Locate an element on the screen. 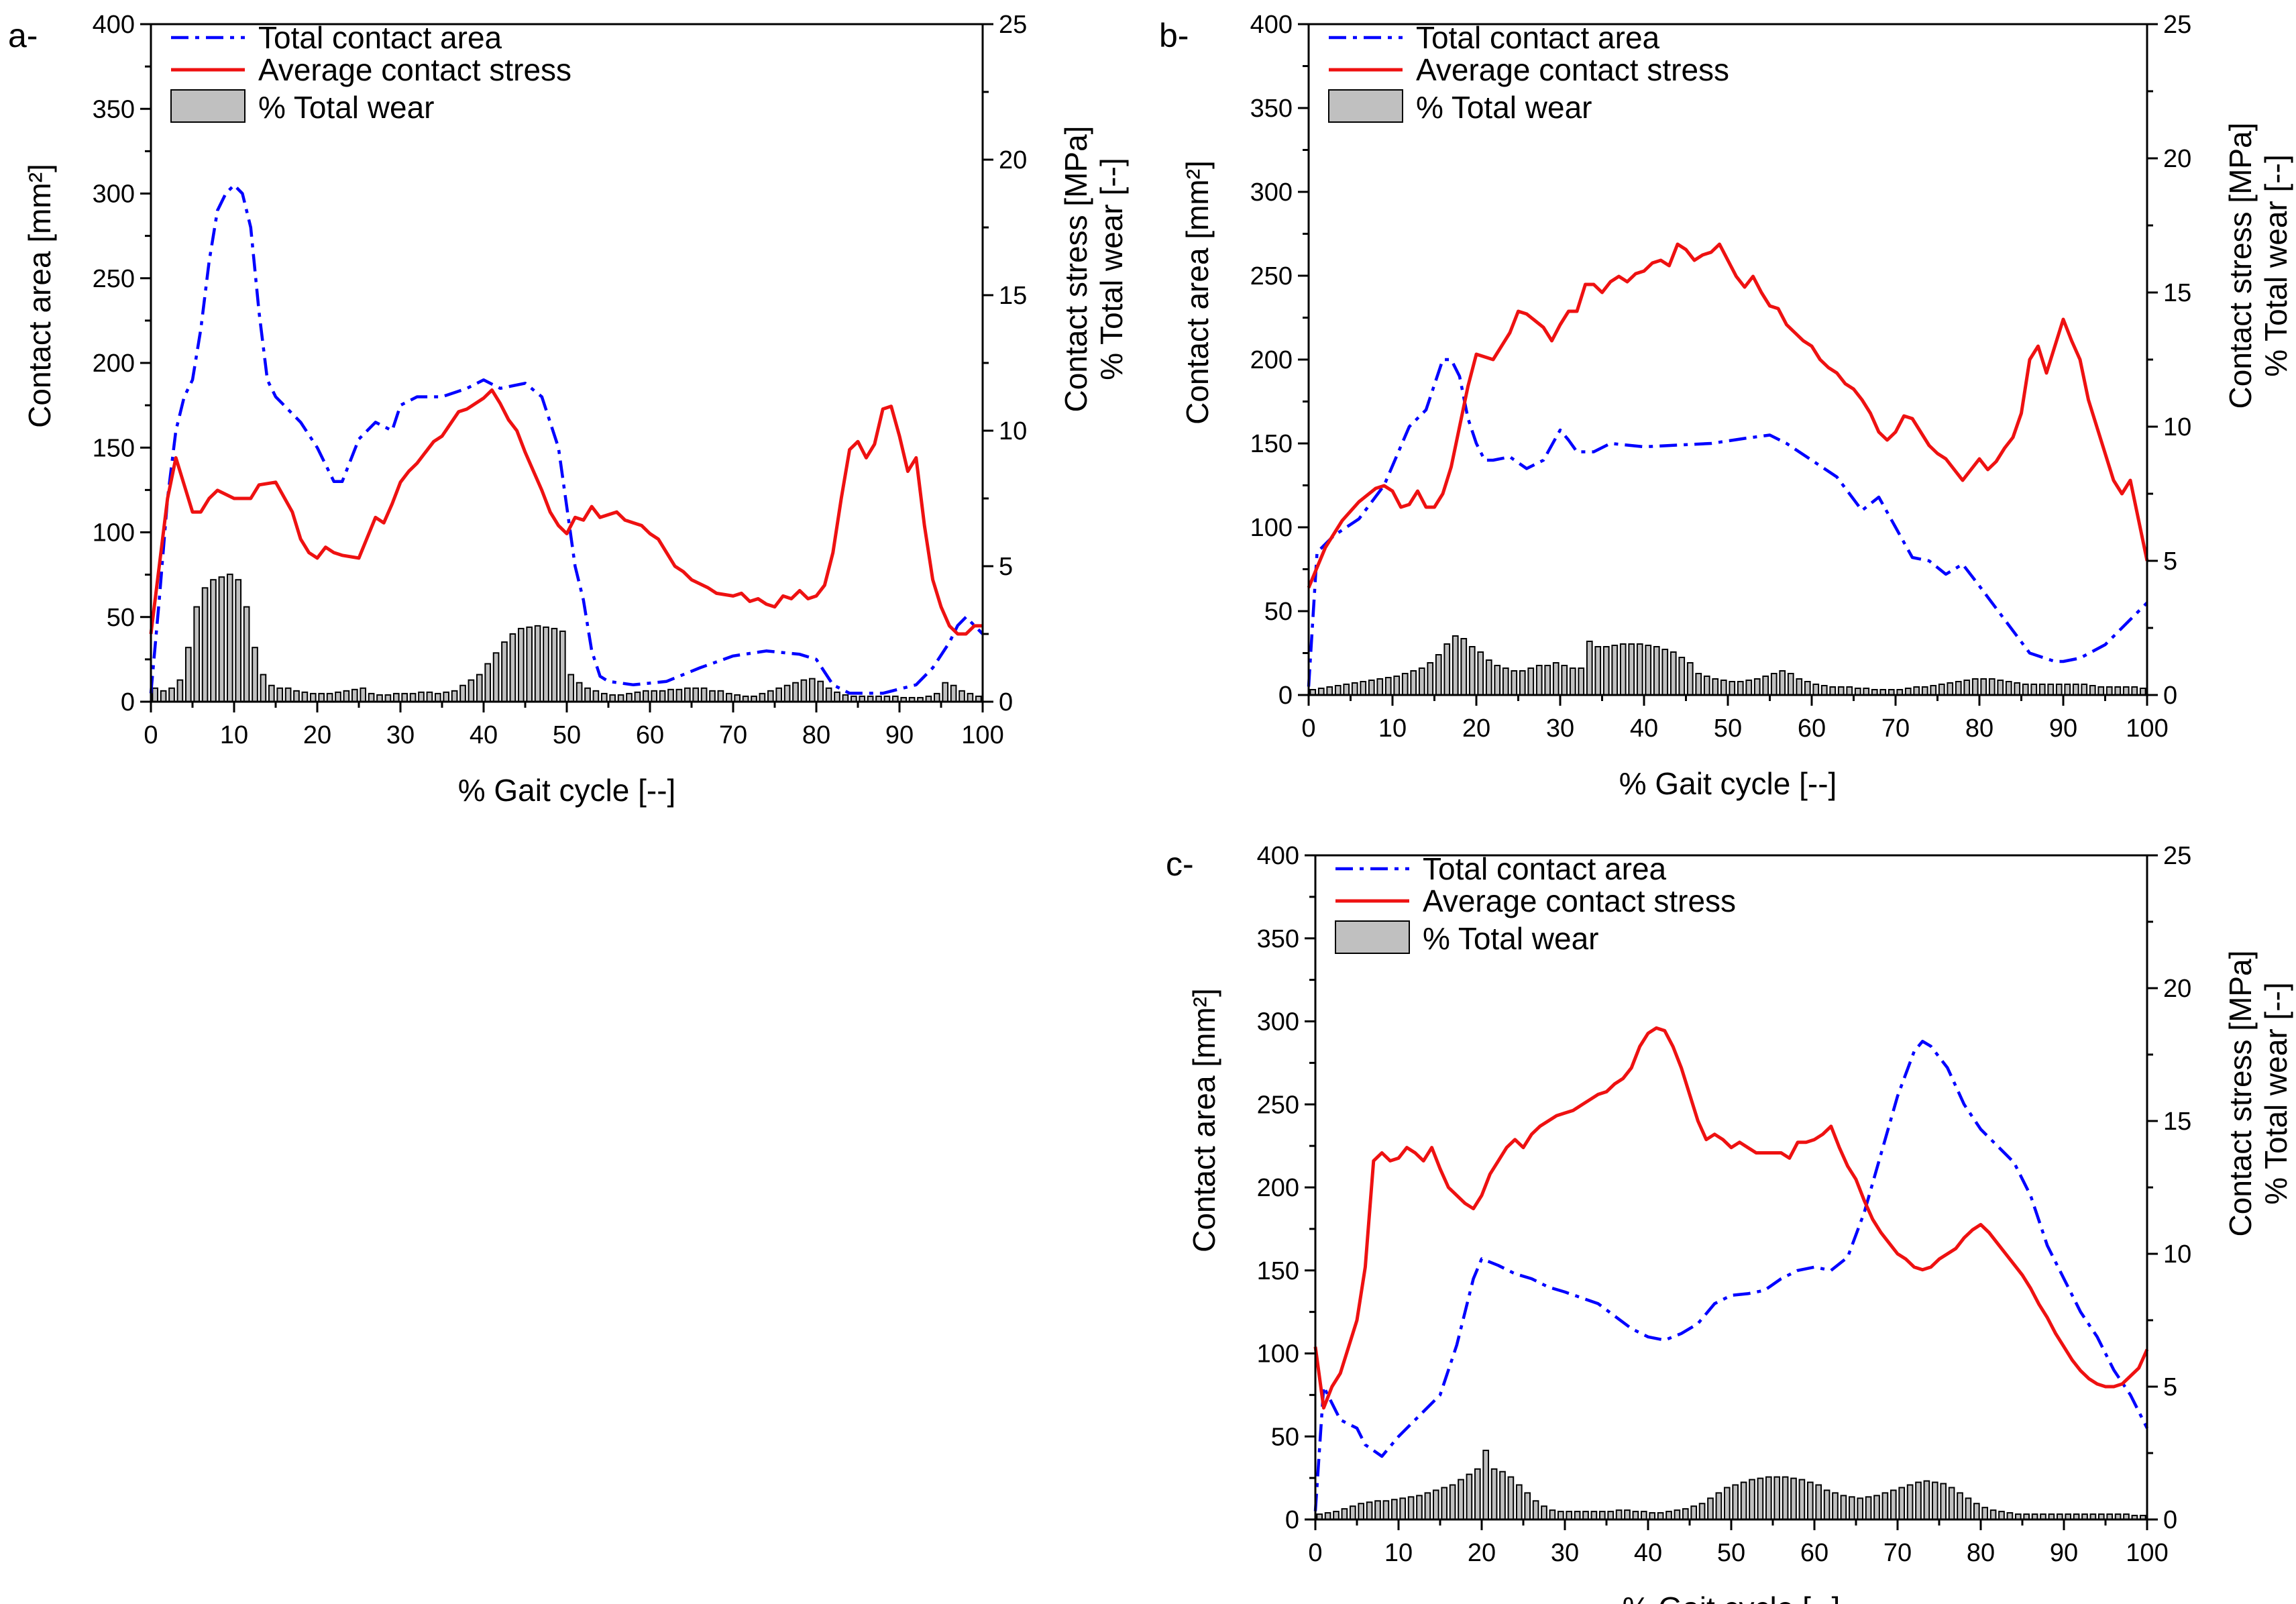 This screenshot has width=2296, height=1604. y-left-tick-label: 250 is located at coordinates (114, 279).